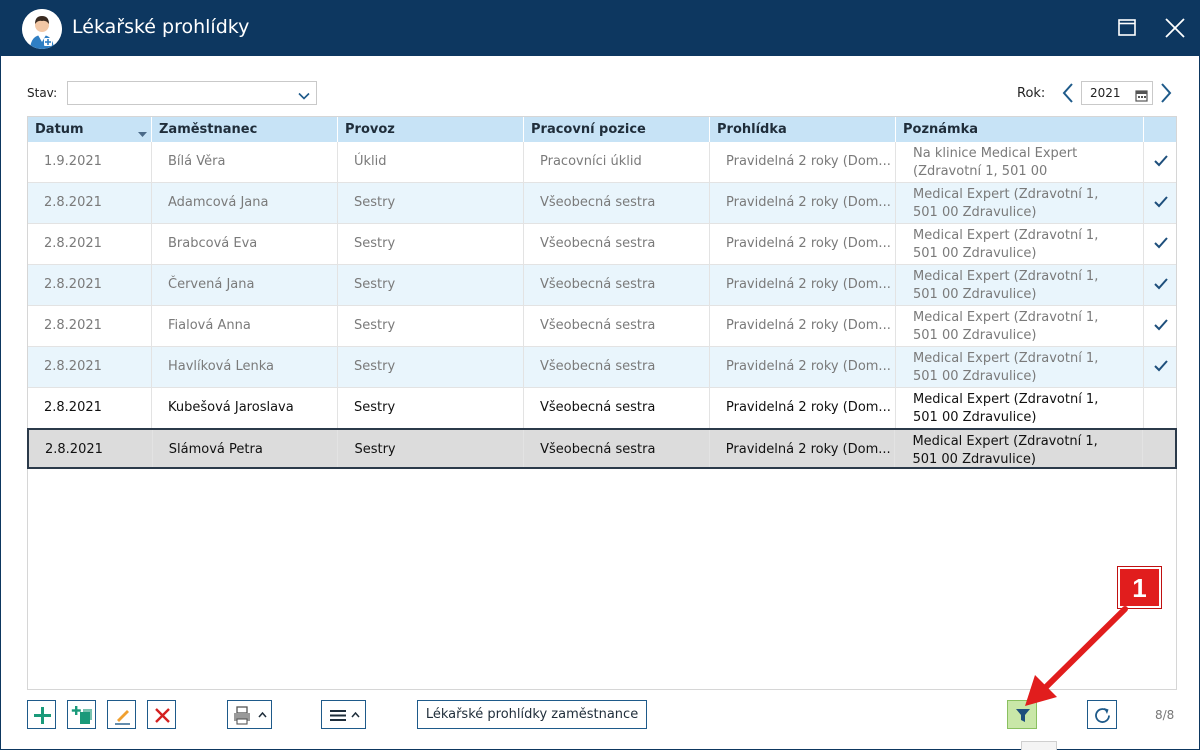 The width and height of the screenshot is (1200, 750). Describe the element at coordinates (1020, 129) in the screenshot. I see `column-header-poznamka: Poznámka` at that location.